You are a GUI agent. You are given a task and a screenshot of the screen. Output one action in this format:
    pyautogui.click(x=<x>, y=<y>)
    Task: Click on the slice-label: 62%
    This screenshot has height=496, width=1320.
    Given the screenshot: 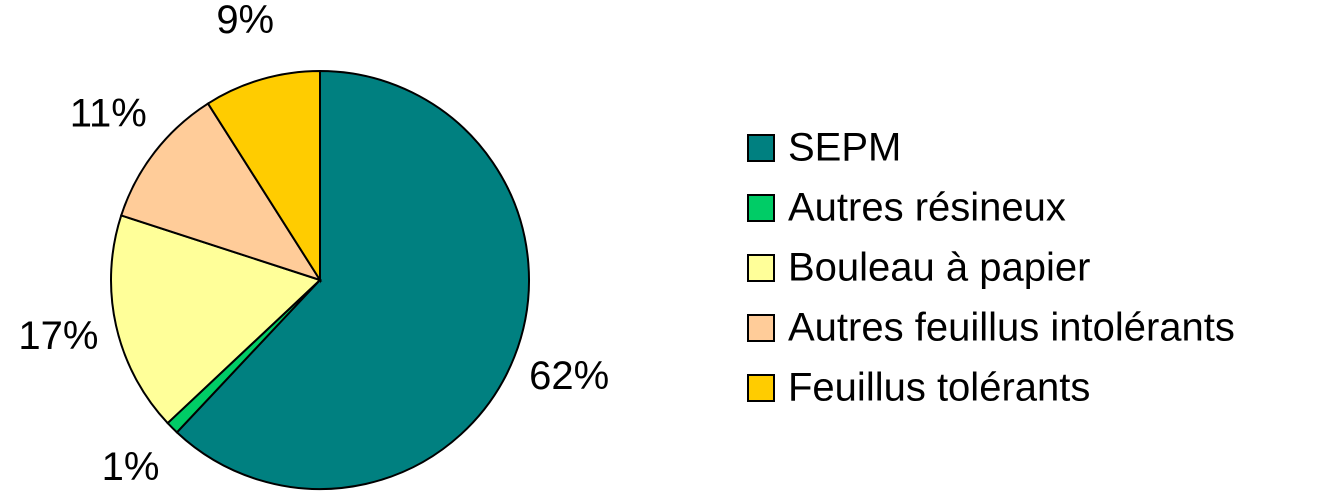 What is the action you would take?
    pyautogui.click(x=569, y=376)
    